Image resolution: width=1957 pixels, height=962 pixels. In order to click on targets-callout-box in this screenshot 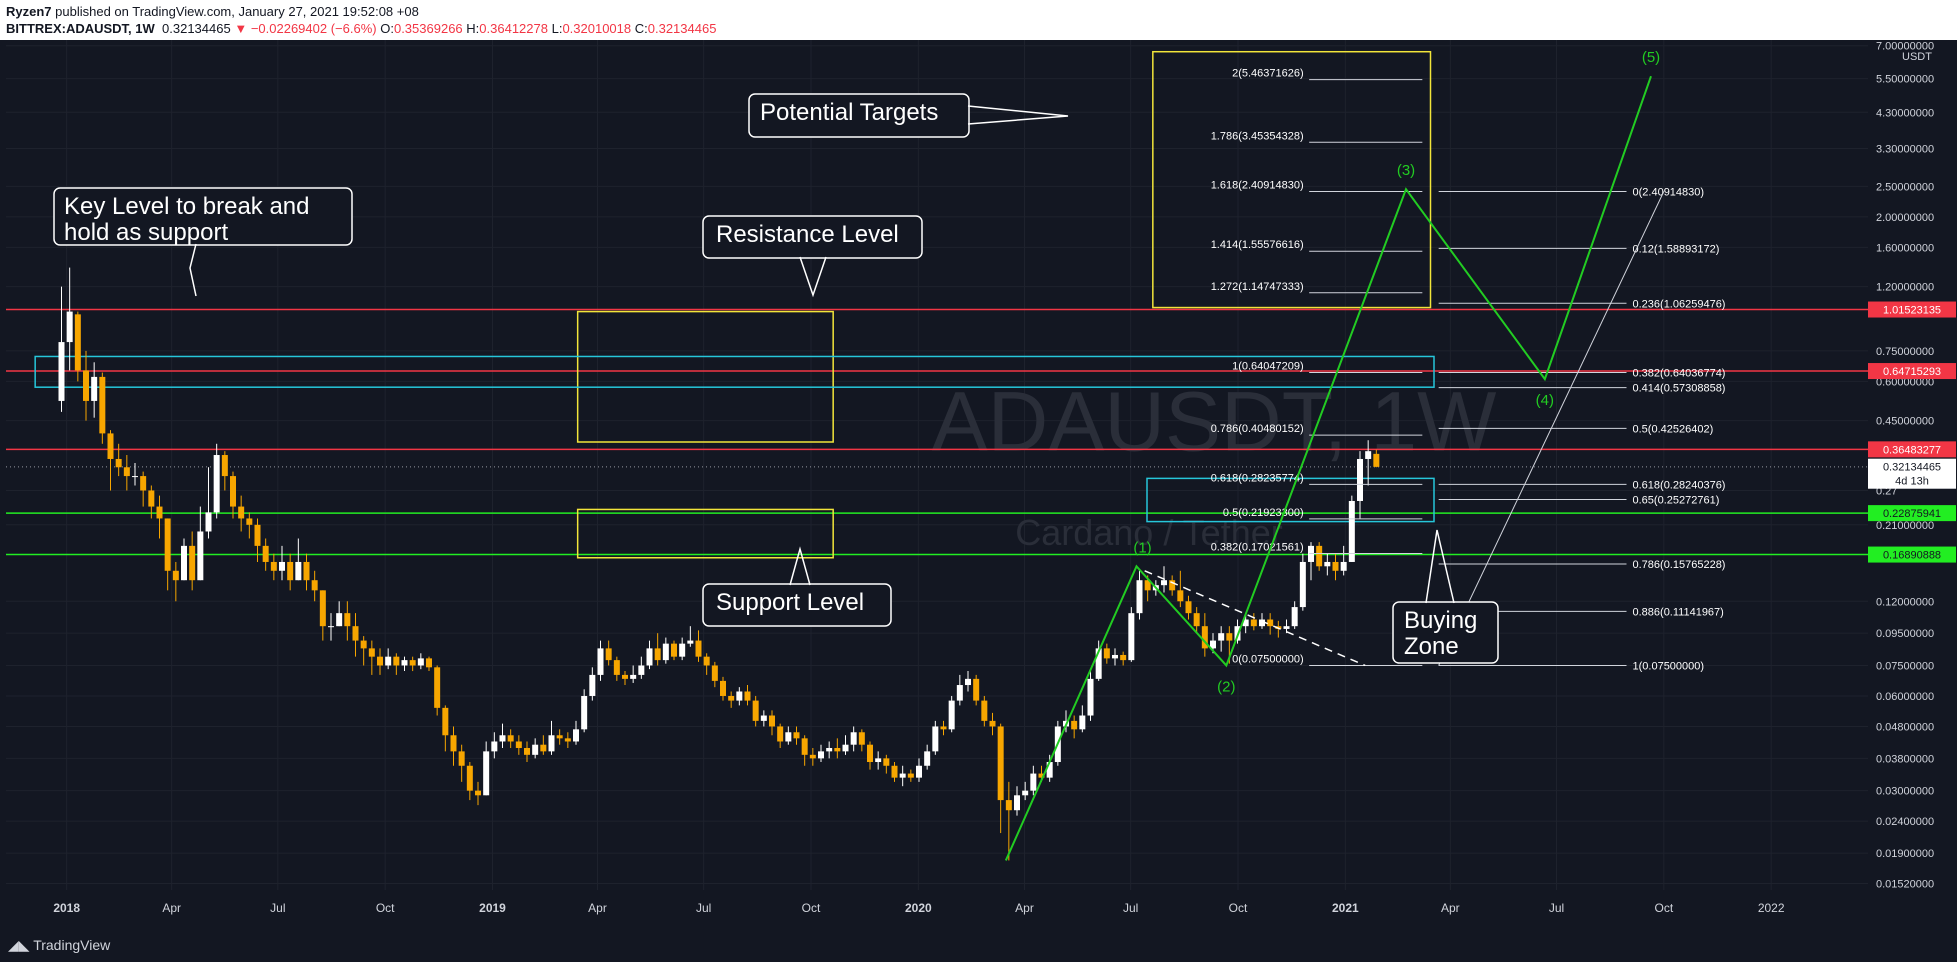, I will do `click(859, 115)`.